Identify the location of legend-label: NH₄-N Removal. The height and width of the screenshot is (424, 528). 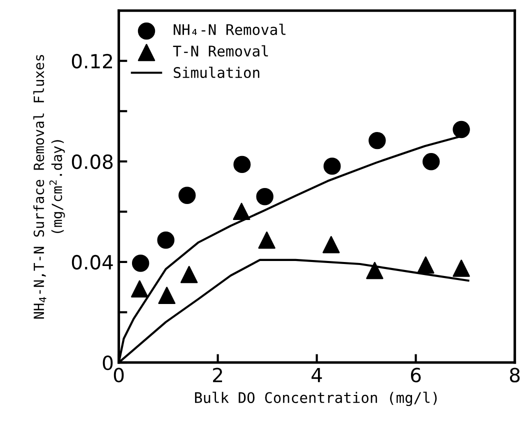
(230, 30).